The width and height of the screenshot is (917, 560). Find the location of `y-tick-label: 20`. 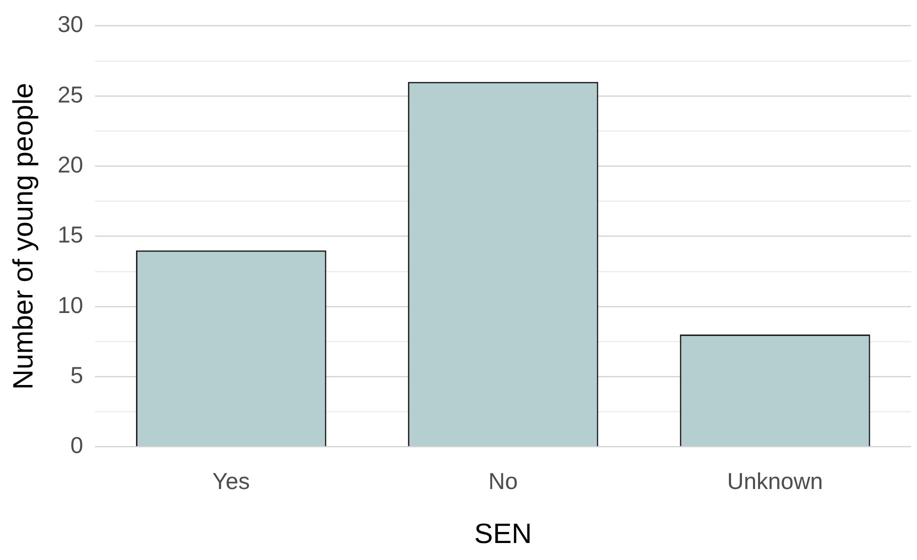

y-tick-label: 20 is located at coordinates (71, 164).